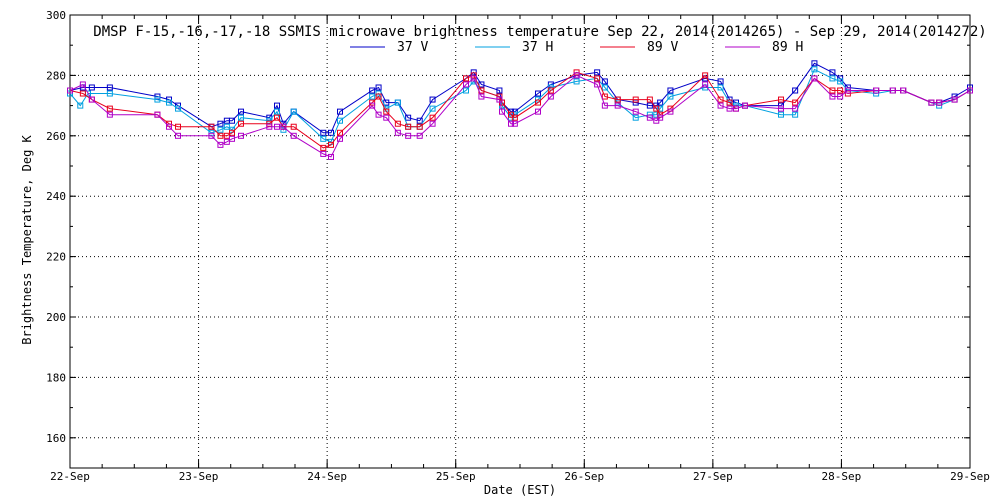  Describe the element at coordinates (787, 47) in the screenshot. I see `legend-label: 89 H` at that location.